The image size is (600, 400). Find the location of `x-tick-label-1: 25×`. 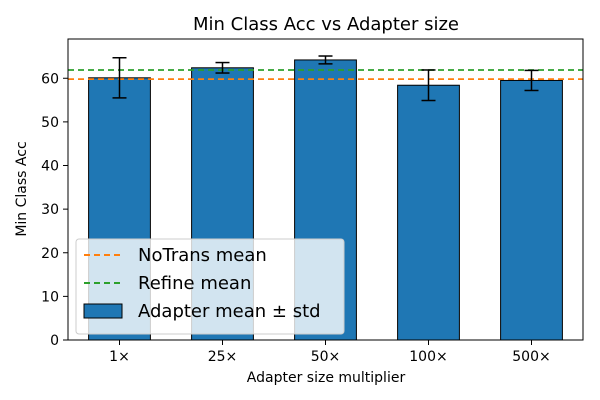

x-tick-label-1: 25× is located at coordinates (223, 357).